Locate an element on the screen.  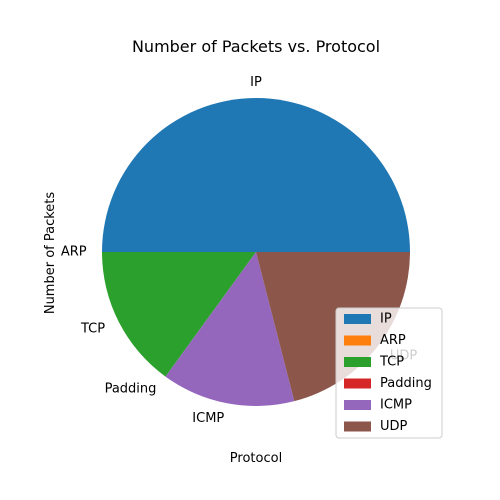
legend-label-icmp: ICMP is located at coordinates (396, 405).